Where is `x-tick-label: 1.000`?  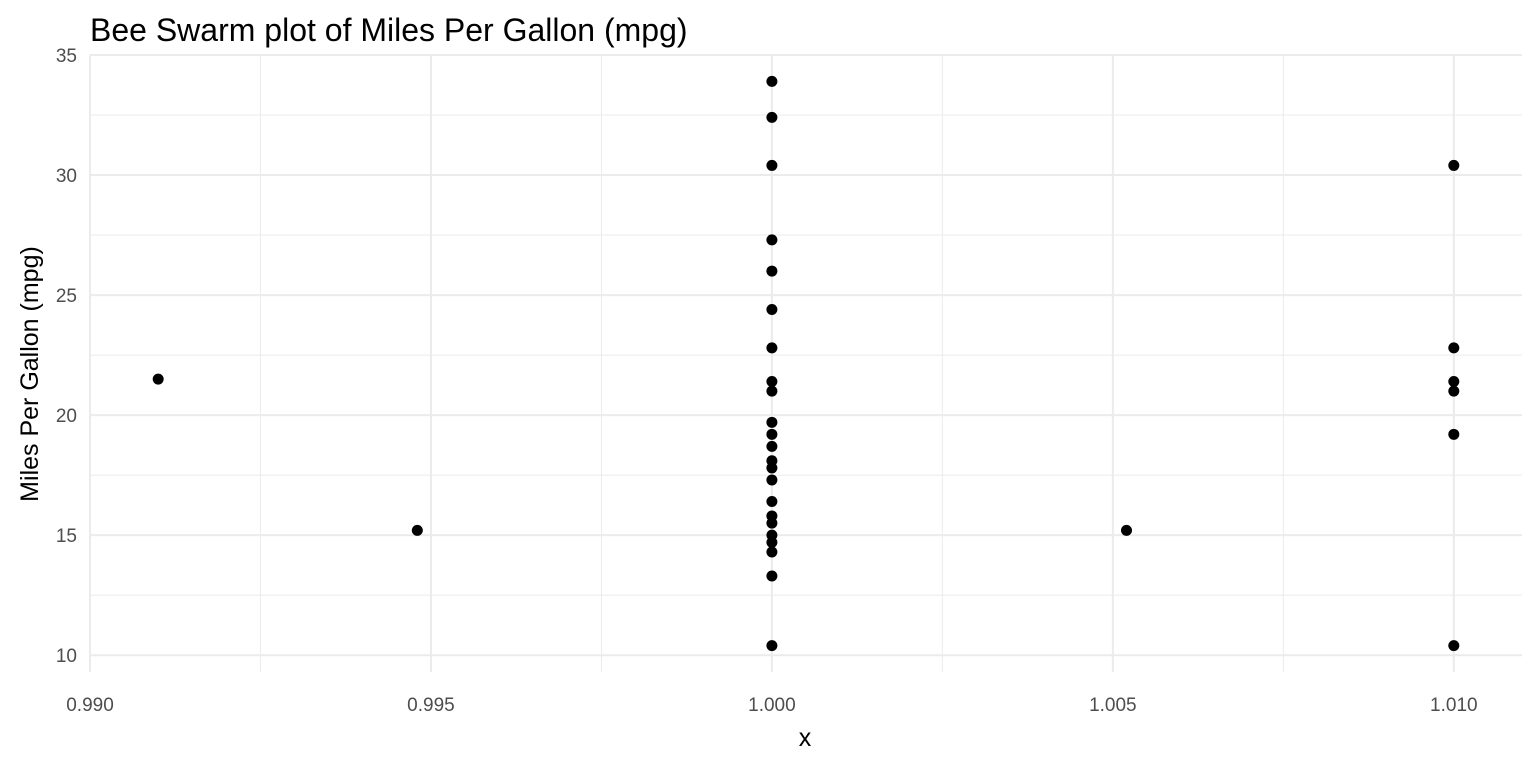 x-tick-label: 1.000 is located at coordinates (772, 705).